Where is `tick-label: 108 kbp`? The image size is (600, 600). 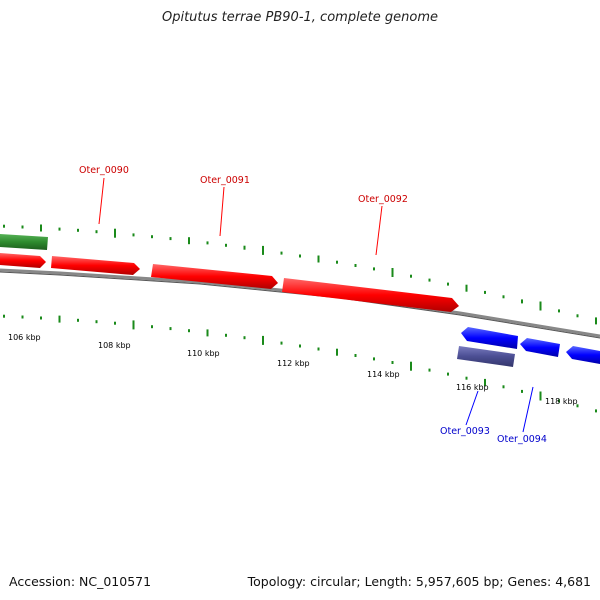
tick-label: 108 kbp is located at coordinates (114, 345).